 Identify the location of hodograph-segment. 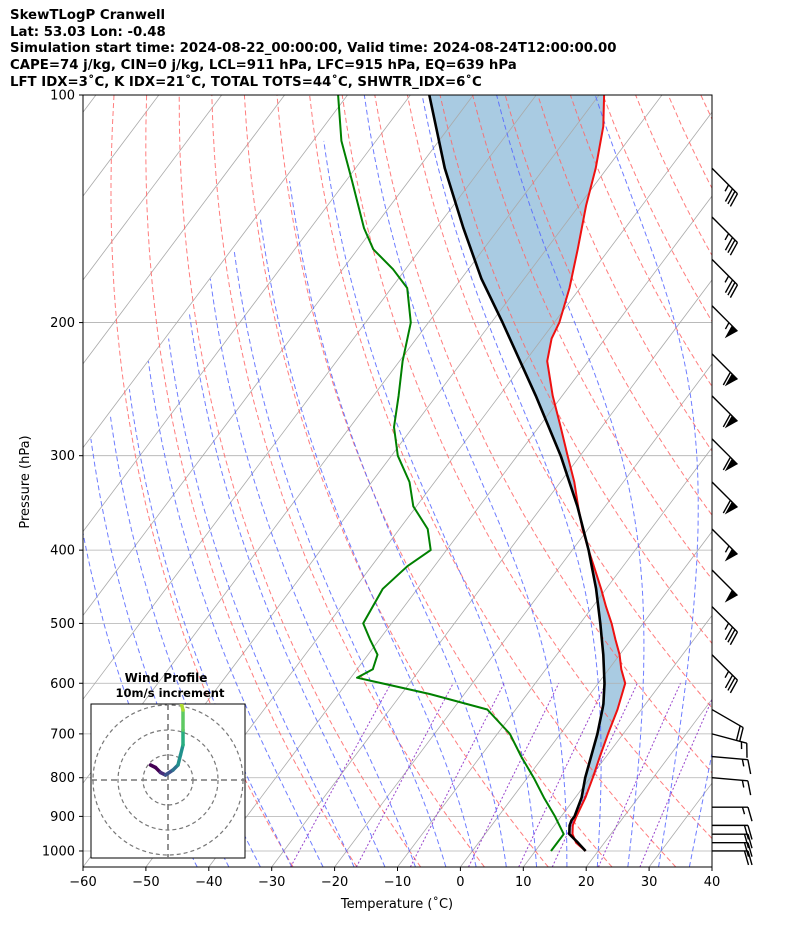
(182, 708).